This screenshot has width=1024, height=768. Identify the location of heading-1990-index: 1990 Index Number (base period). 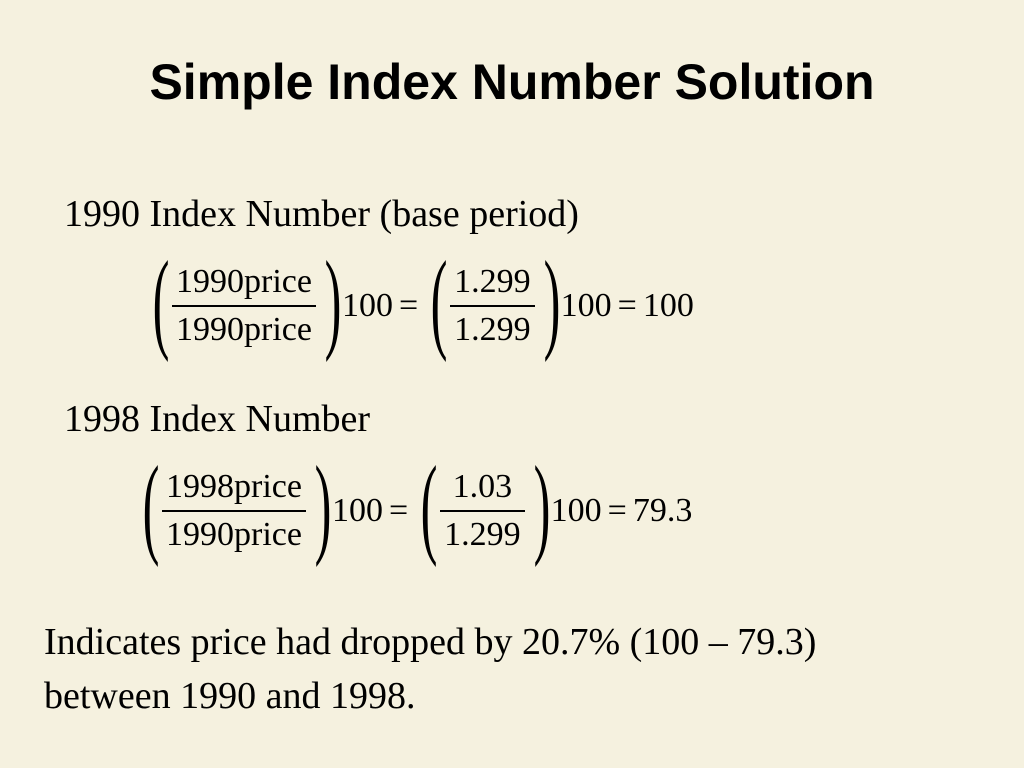
(321, 214).